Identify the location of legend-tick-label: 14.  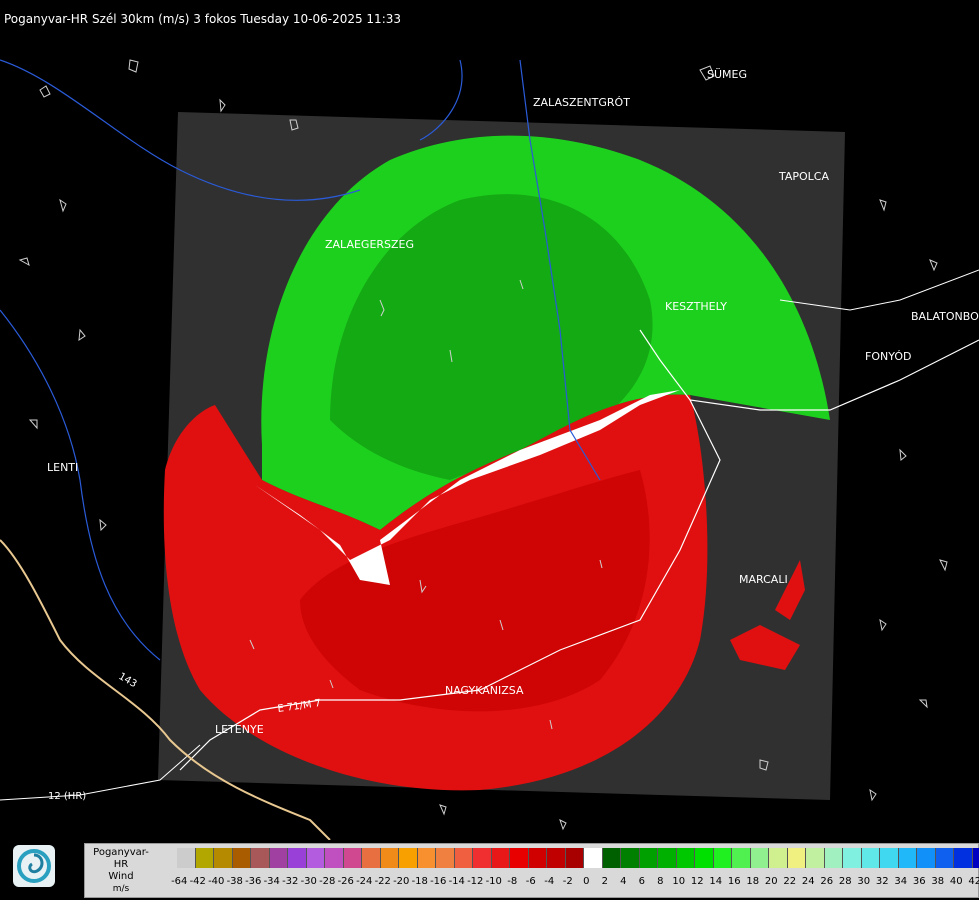
(716, 881).